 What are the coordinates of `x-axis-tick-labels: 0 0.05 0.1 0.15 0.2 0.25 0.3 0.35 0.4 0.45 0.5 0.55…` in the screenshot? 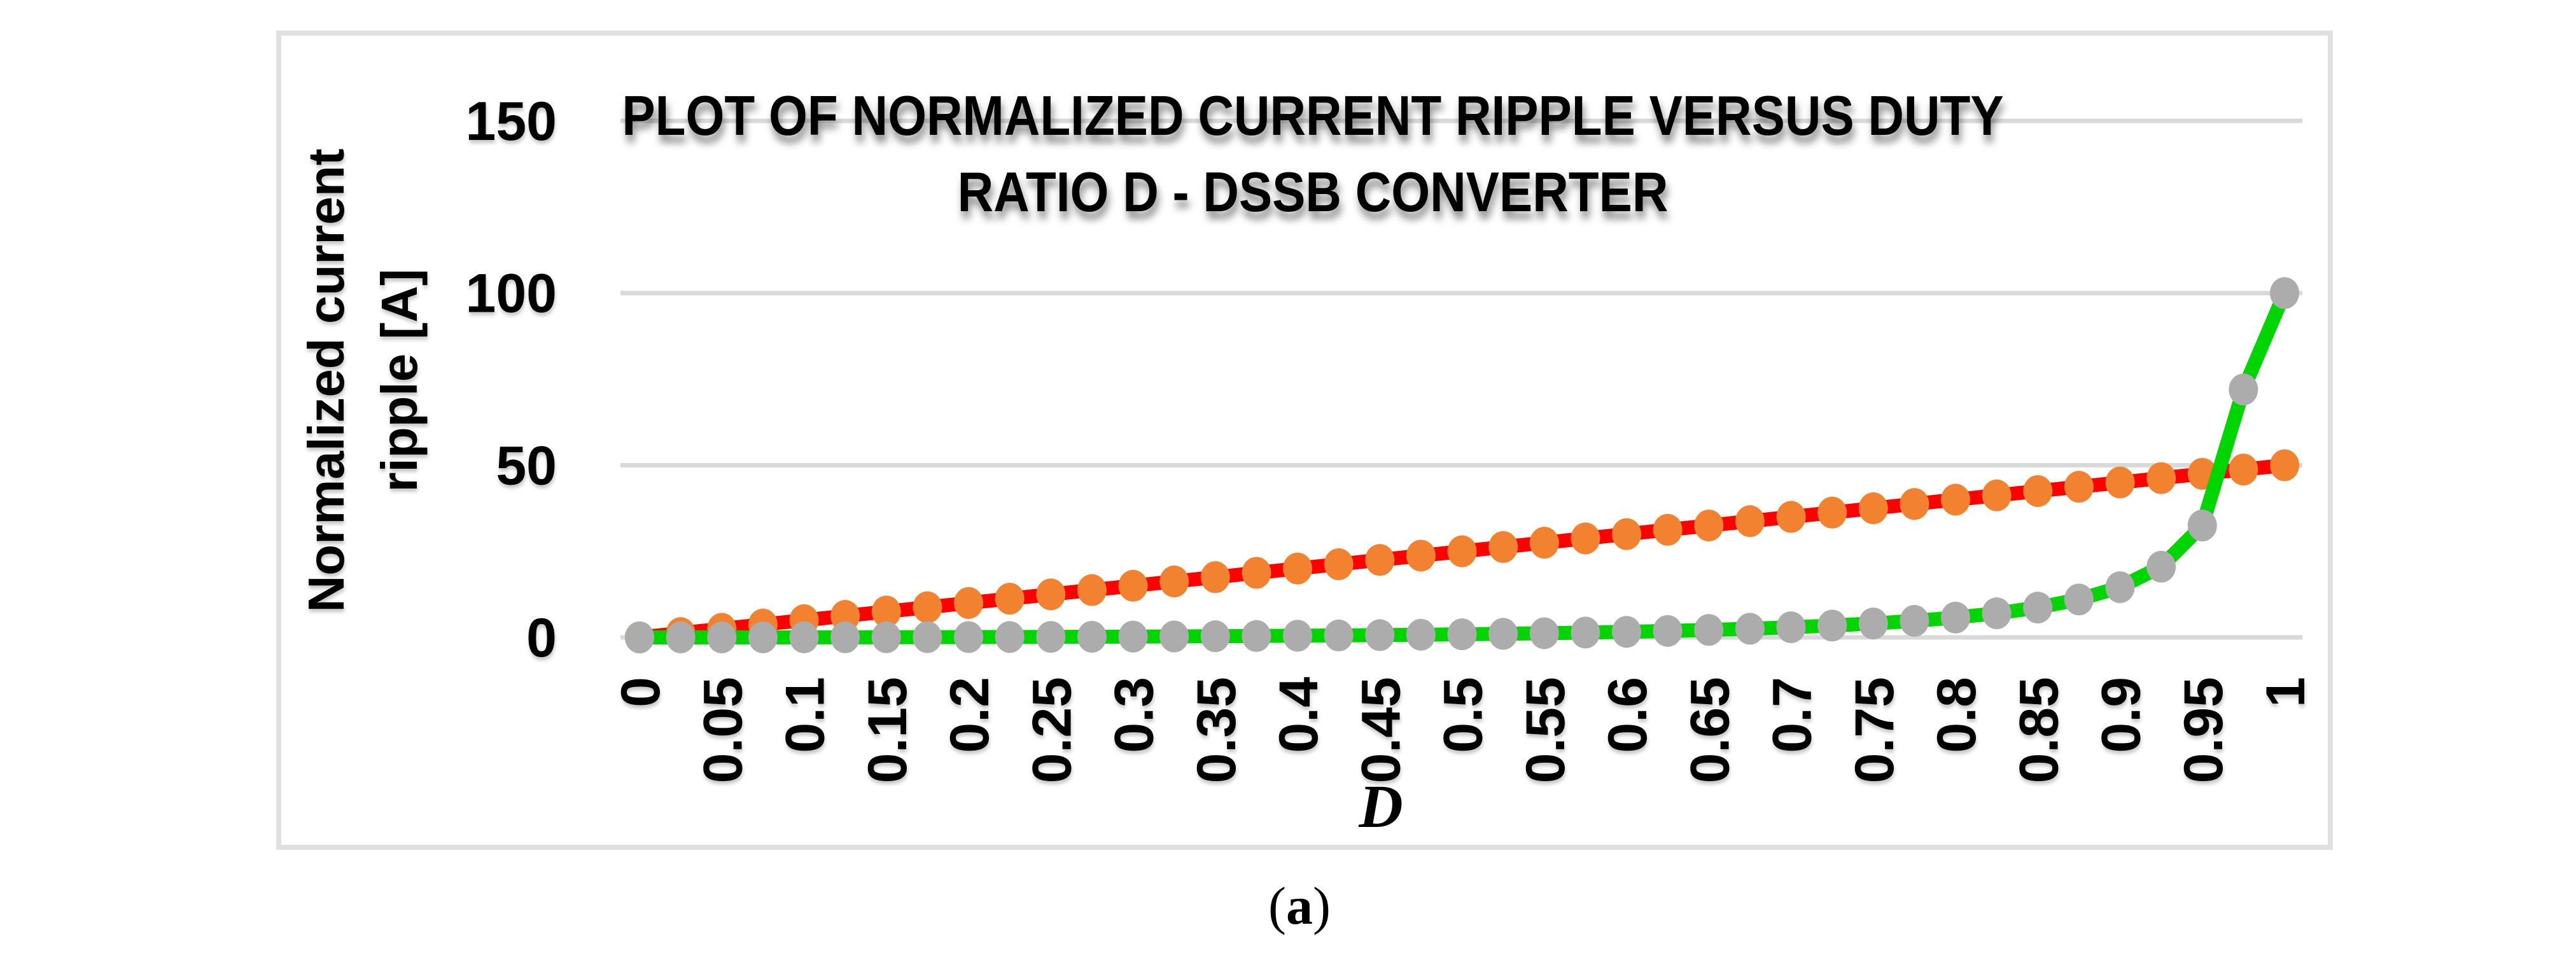 It's located at (1463, 730).